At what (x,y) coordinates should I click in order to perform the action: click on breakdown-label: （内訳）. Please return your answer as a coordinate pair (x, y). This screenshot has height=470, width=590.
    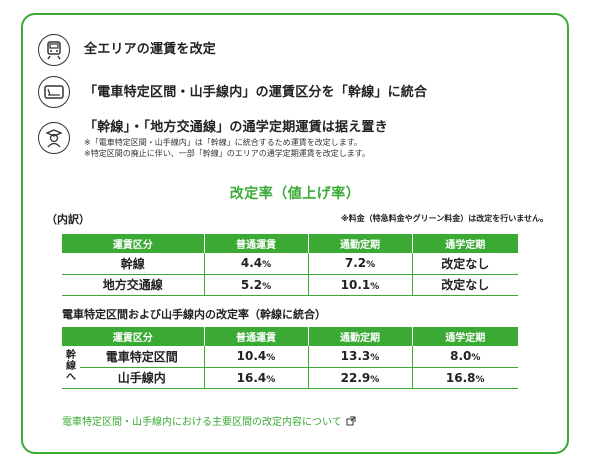
    Looking at the image, I should click on (68, 219).